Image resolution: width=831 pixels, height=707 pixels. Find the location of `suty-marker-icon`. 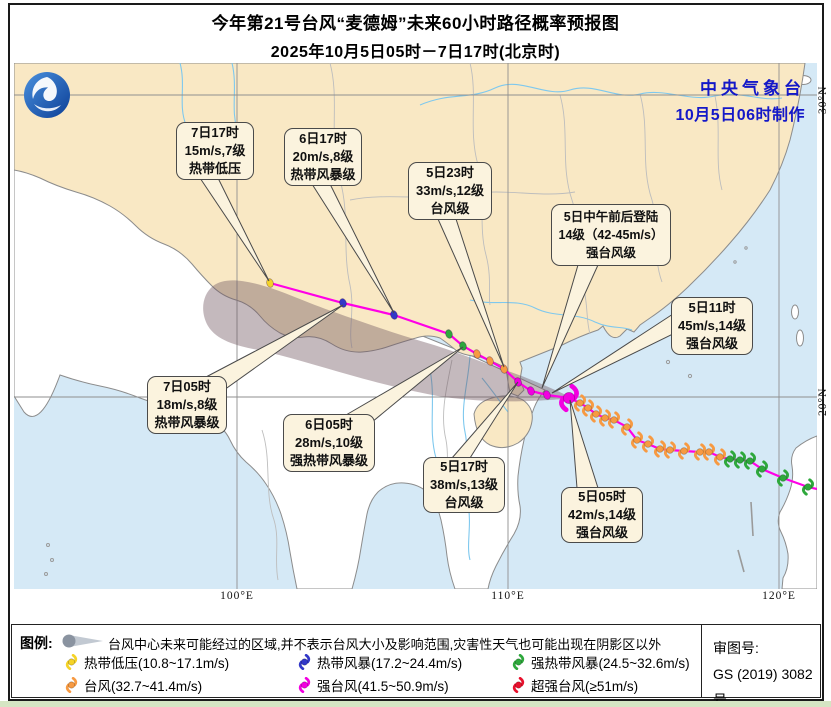

suty-marker-icon is located at coordinates (518, 685).